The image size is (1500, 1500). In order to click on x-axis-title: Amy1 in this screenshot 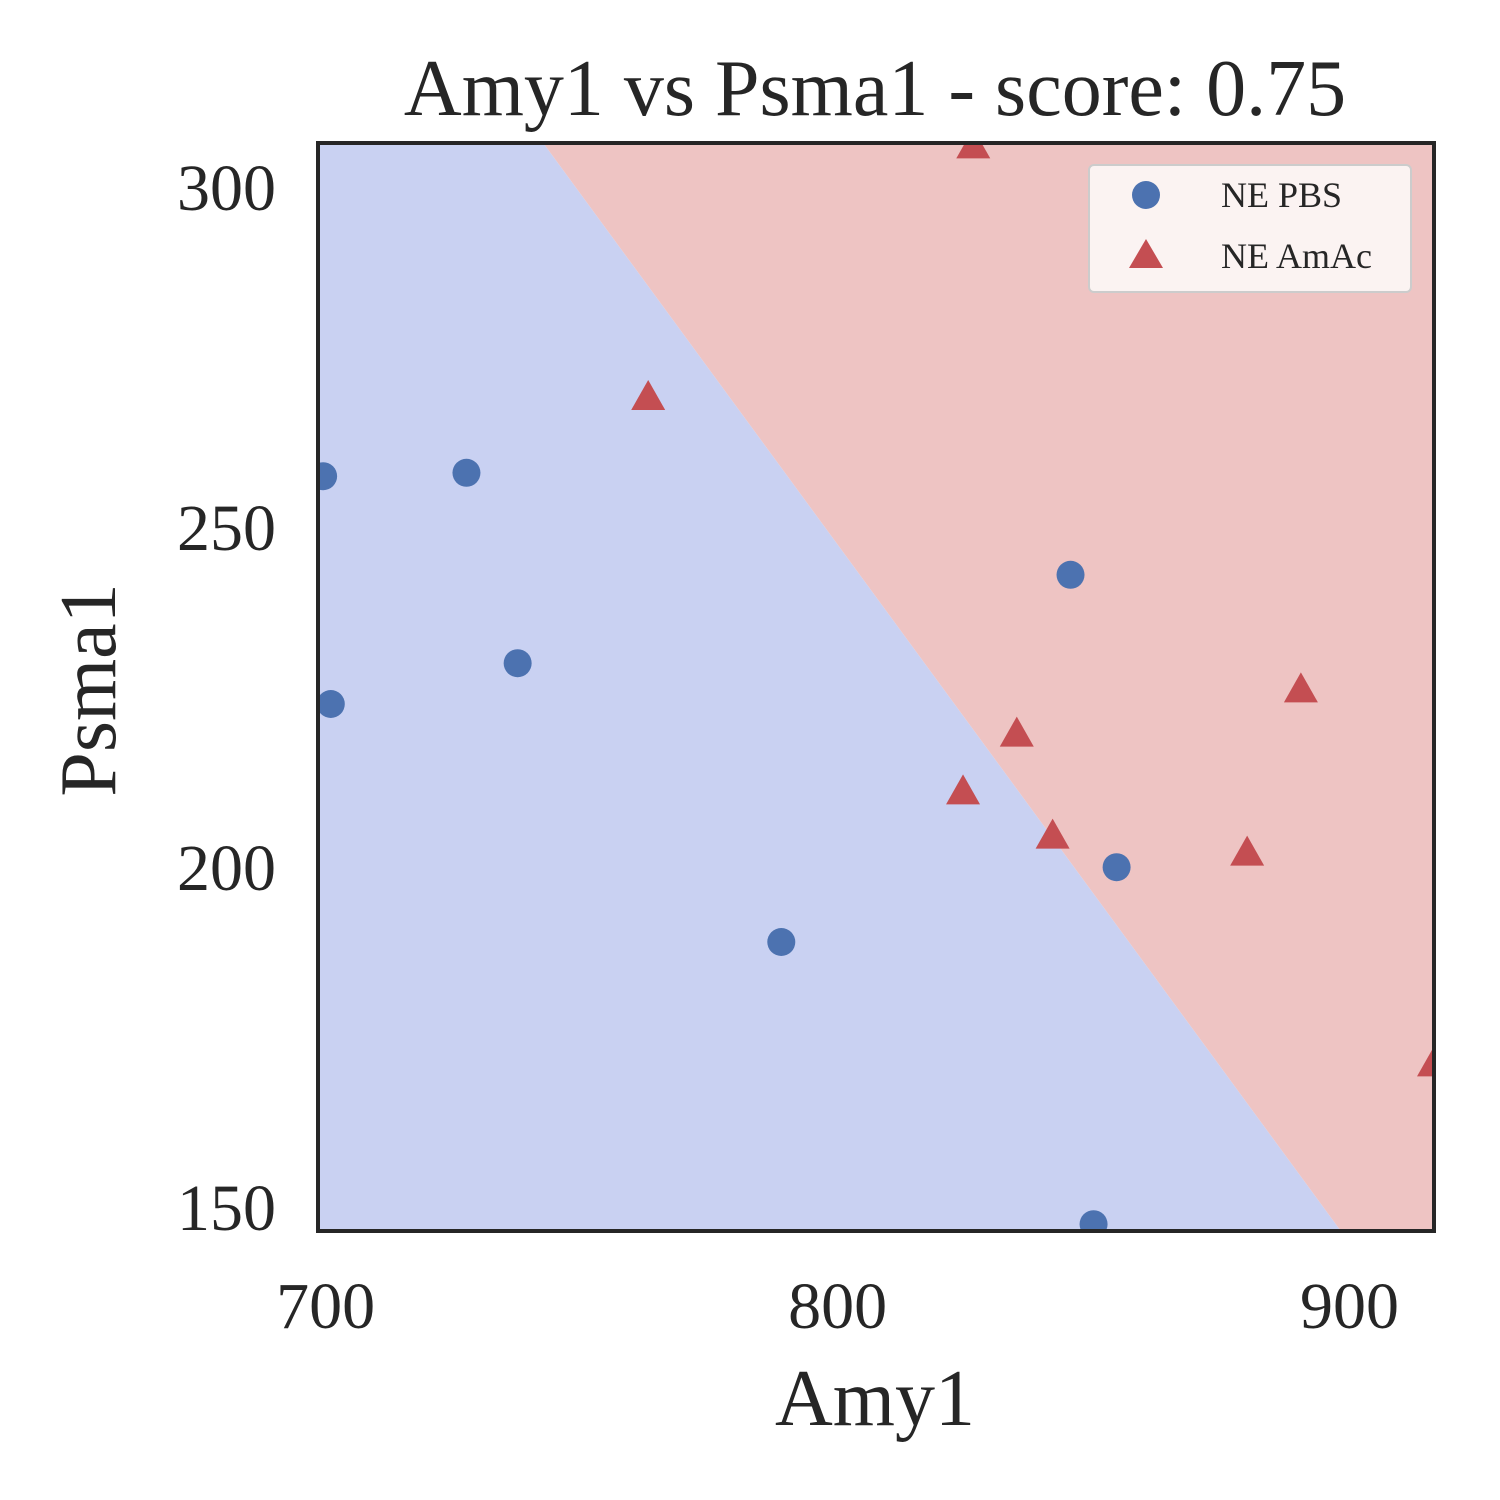, I will do `click(875, 1399)`.